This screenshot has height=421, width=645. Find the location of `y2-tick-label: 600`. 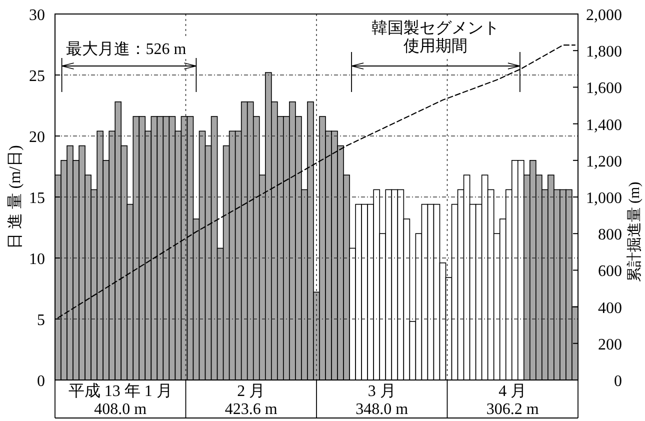

y2-tick-label: 600 is located at coordinates (610, 271).